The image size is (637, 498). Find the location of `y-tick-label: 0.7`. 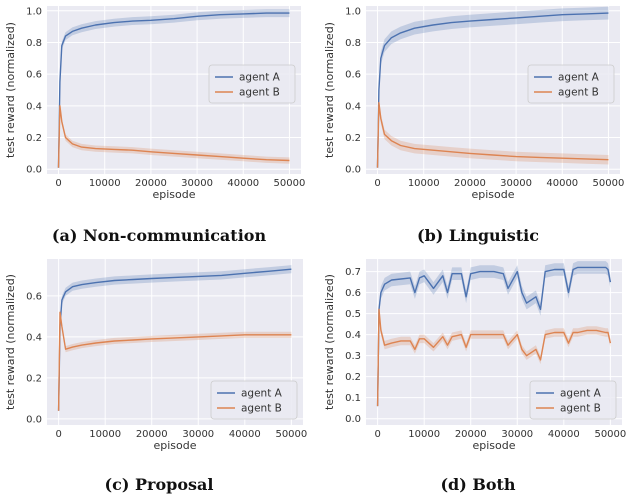

y-tick-label: 0.7 is located at coordinates (353, 272).